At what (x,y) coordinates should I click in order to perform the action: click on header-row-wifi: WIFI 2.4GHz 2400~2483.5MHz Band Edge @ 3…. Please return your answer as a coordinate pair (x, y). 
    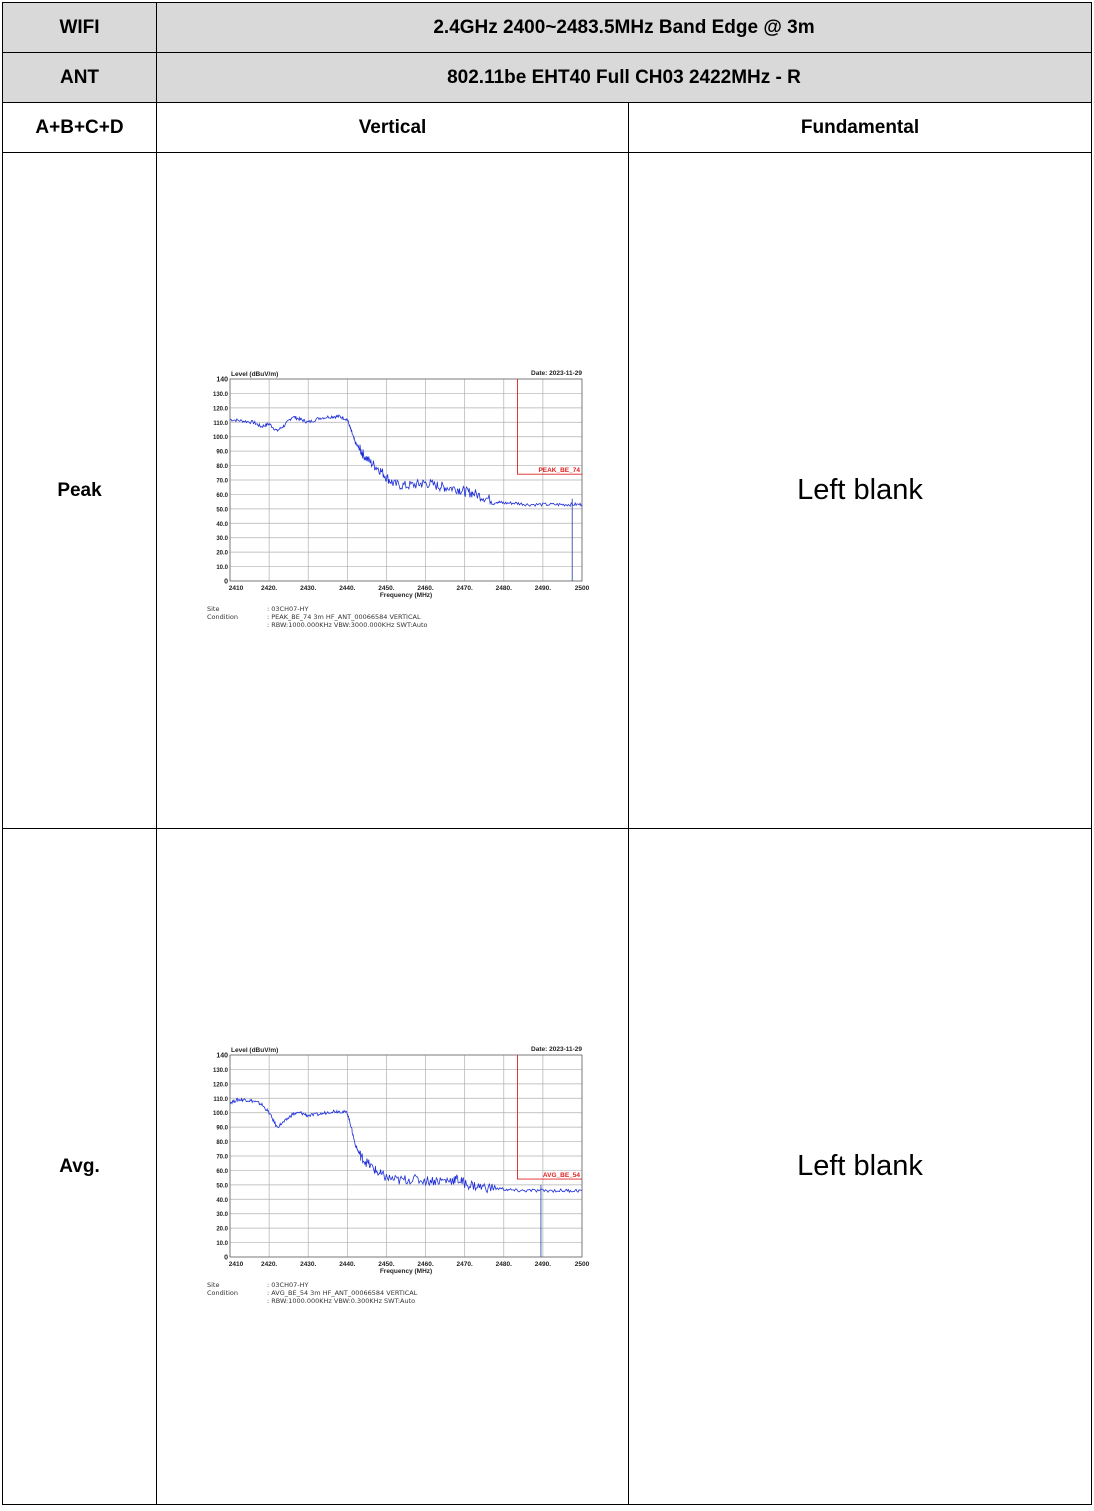
    Looking at the image, I should click on (547, 27).